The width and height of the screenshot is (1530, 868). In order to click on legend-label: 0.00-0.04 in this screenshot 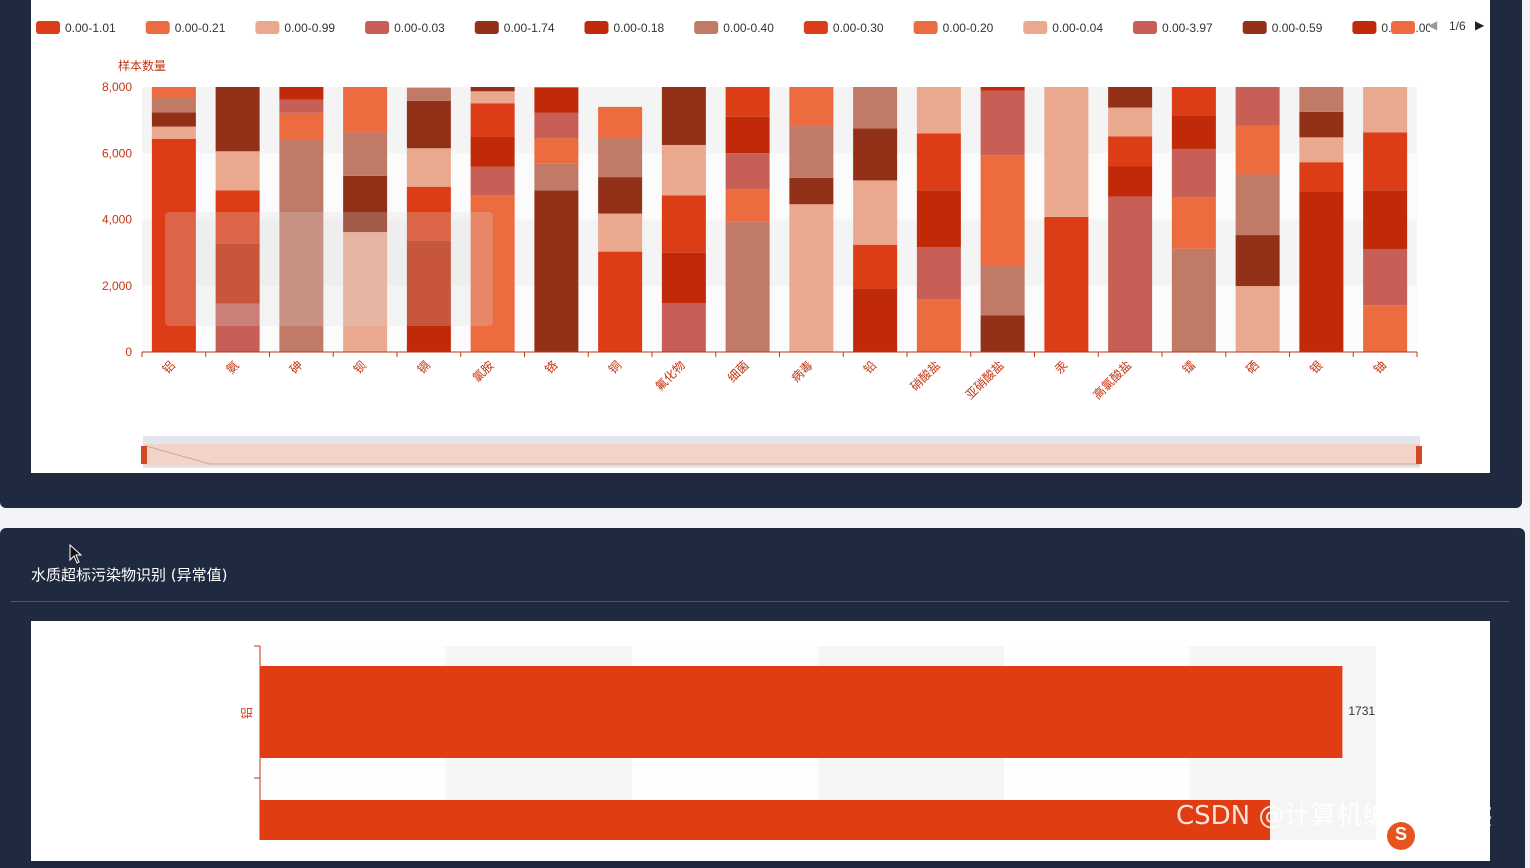, I will do `click(1077, 28)`.